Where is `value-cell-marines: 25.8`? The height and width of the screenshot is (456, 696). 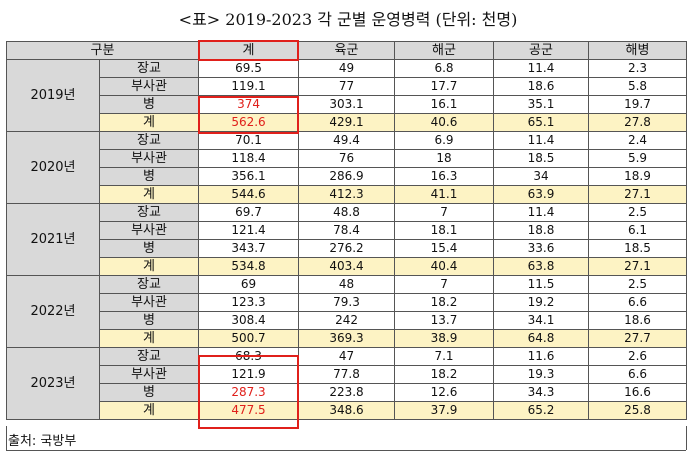
value-cell-marines: 25.8 is located at coordinates (638, 410).